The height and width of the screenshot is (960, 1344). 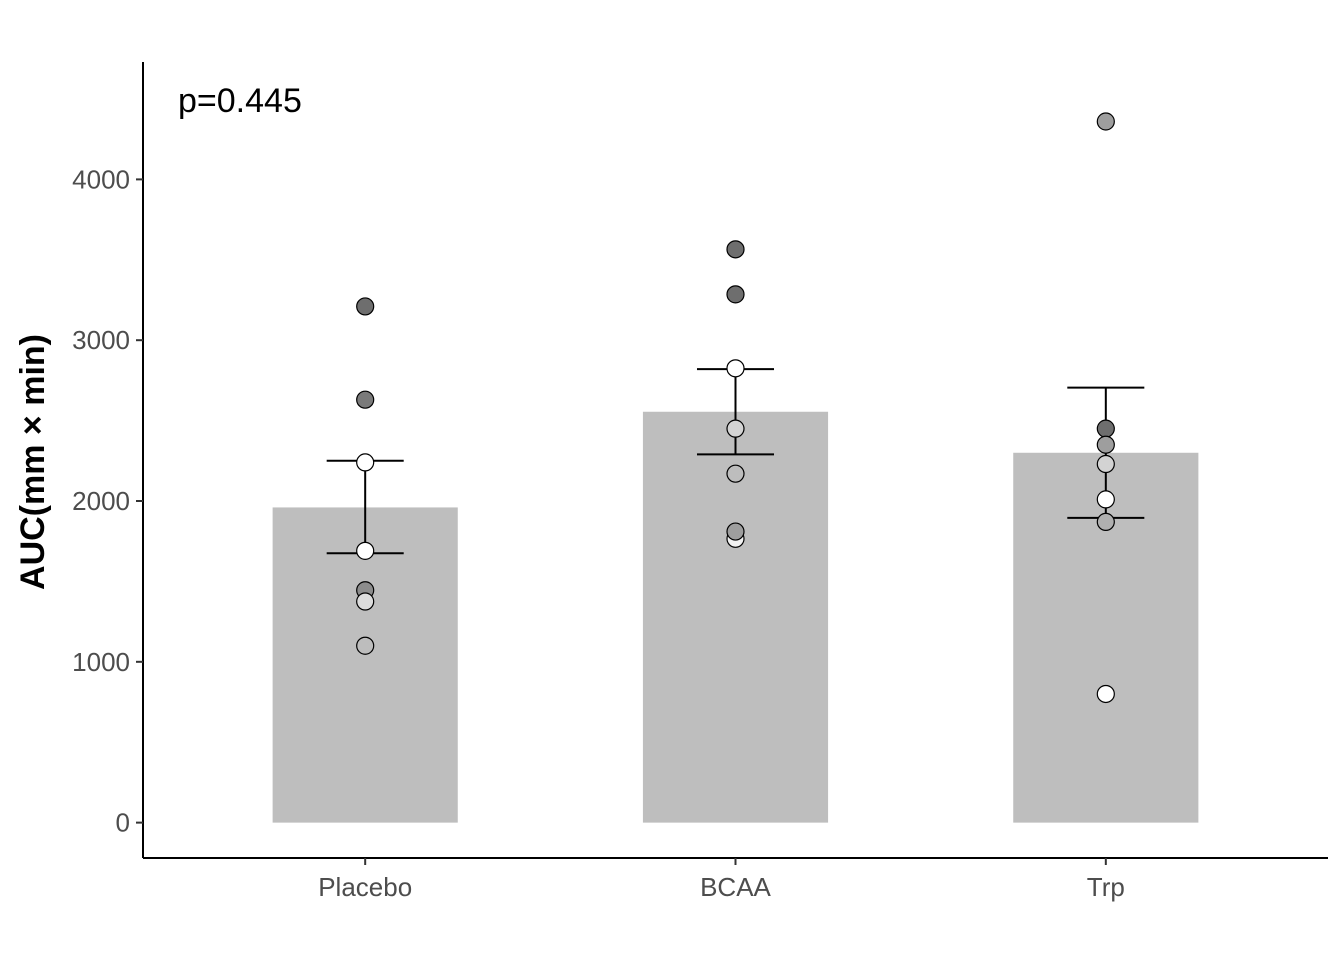 I want to click on x-tick-label-placebo: Placebo, so click(x=365, y=887).